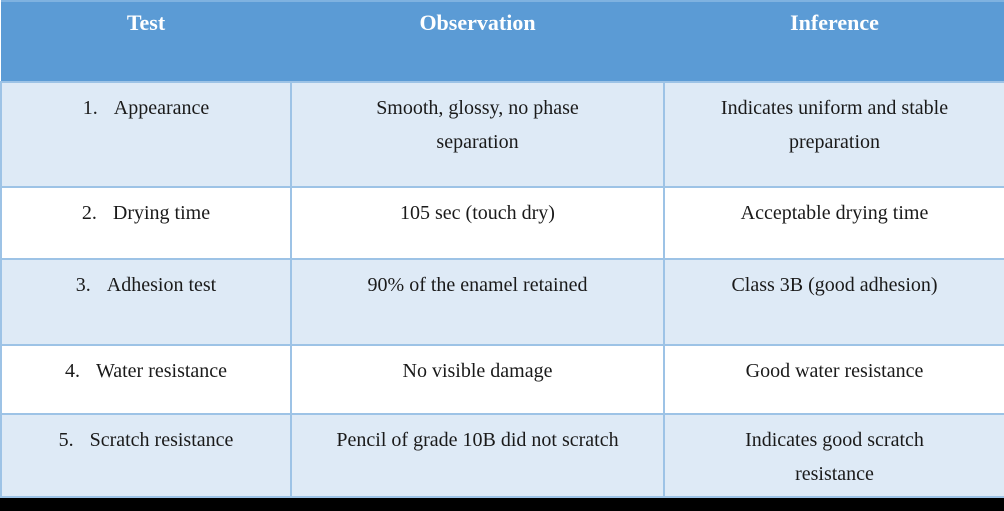 Image resolution: width=1004 pixels, height=511 pixels. Describe the element at coordinates (72, 371) in the screenshot. I see `row-number: 4.` at that location.